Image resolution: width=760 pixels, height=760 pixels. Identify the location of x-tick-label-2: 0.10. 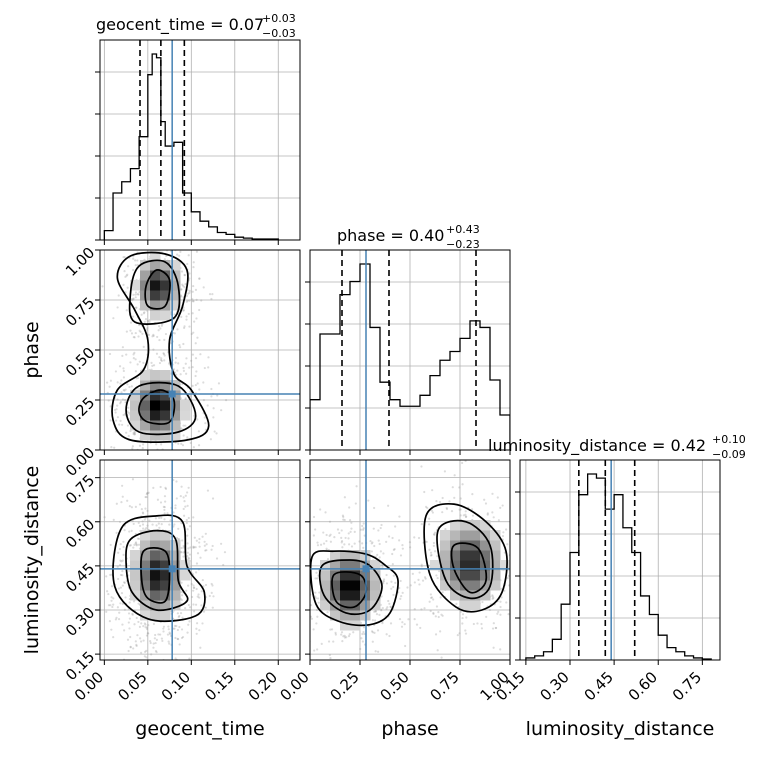
(176, 686).